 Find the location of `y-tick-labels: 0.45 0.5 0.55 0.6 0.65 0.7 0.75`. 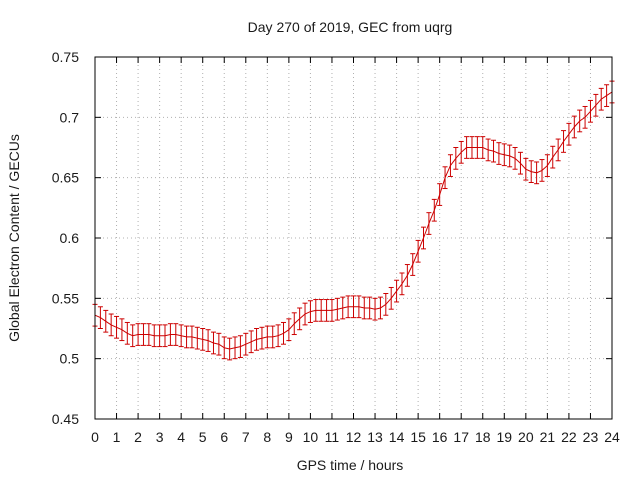

y-tick-labels: 0.45 0.5 0.55 0.6 0.65 0.7 0.75 is located at coordinates (65, 238).